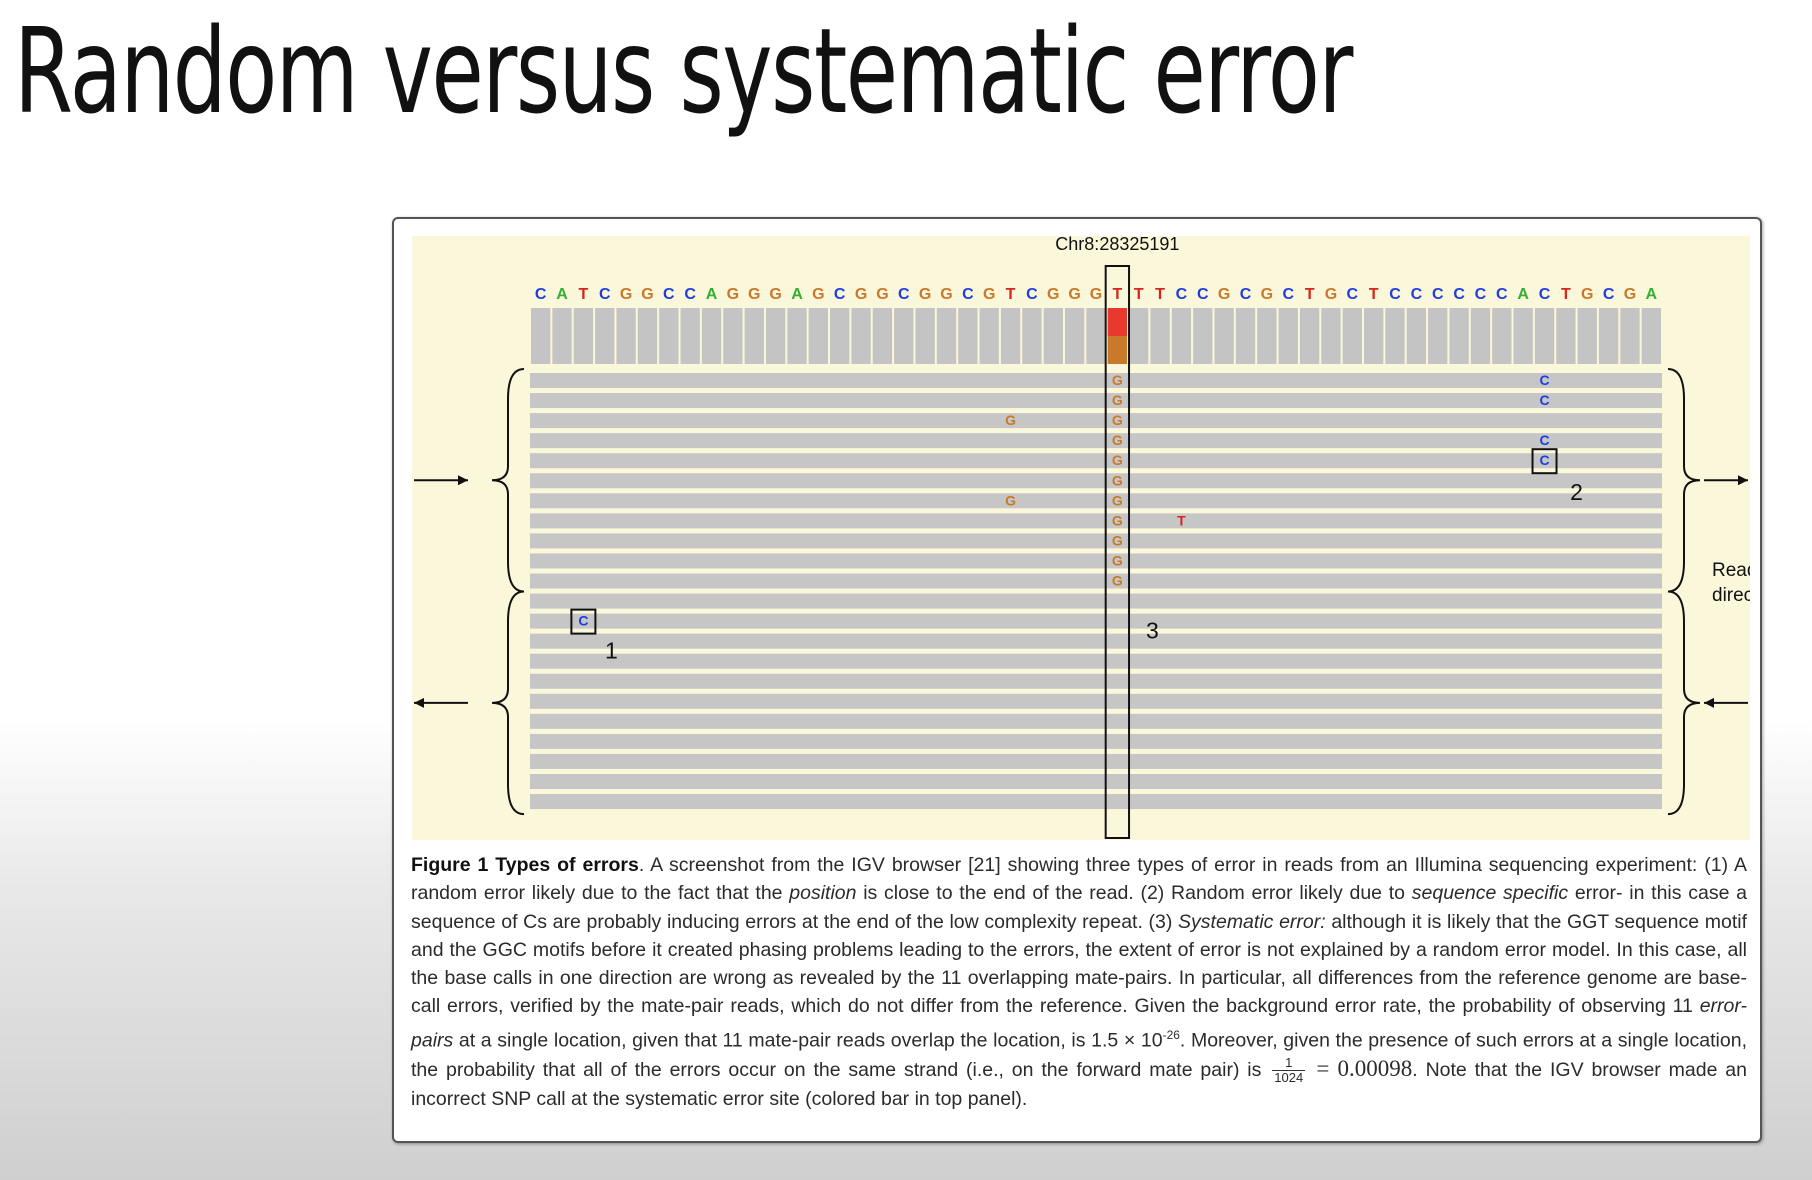 This screenshot has height=1180, width=1812. Describe the element at coordinates (611, 651) in the screenshot. I see `error-marker-1: 1` at that location.